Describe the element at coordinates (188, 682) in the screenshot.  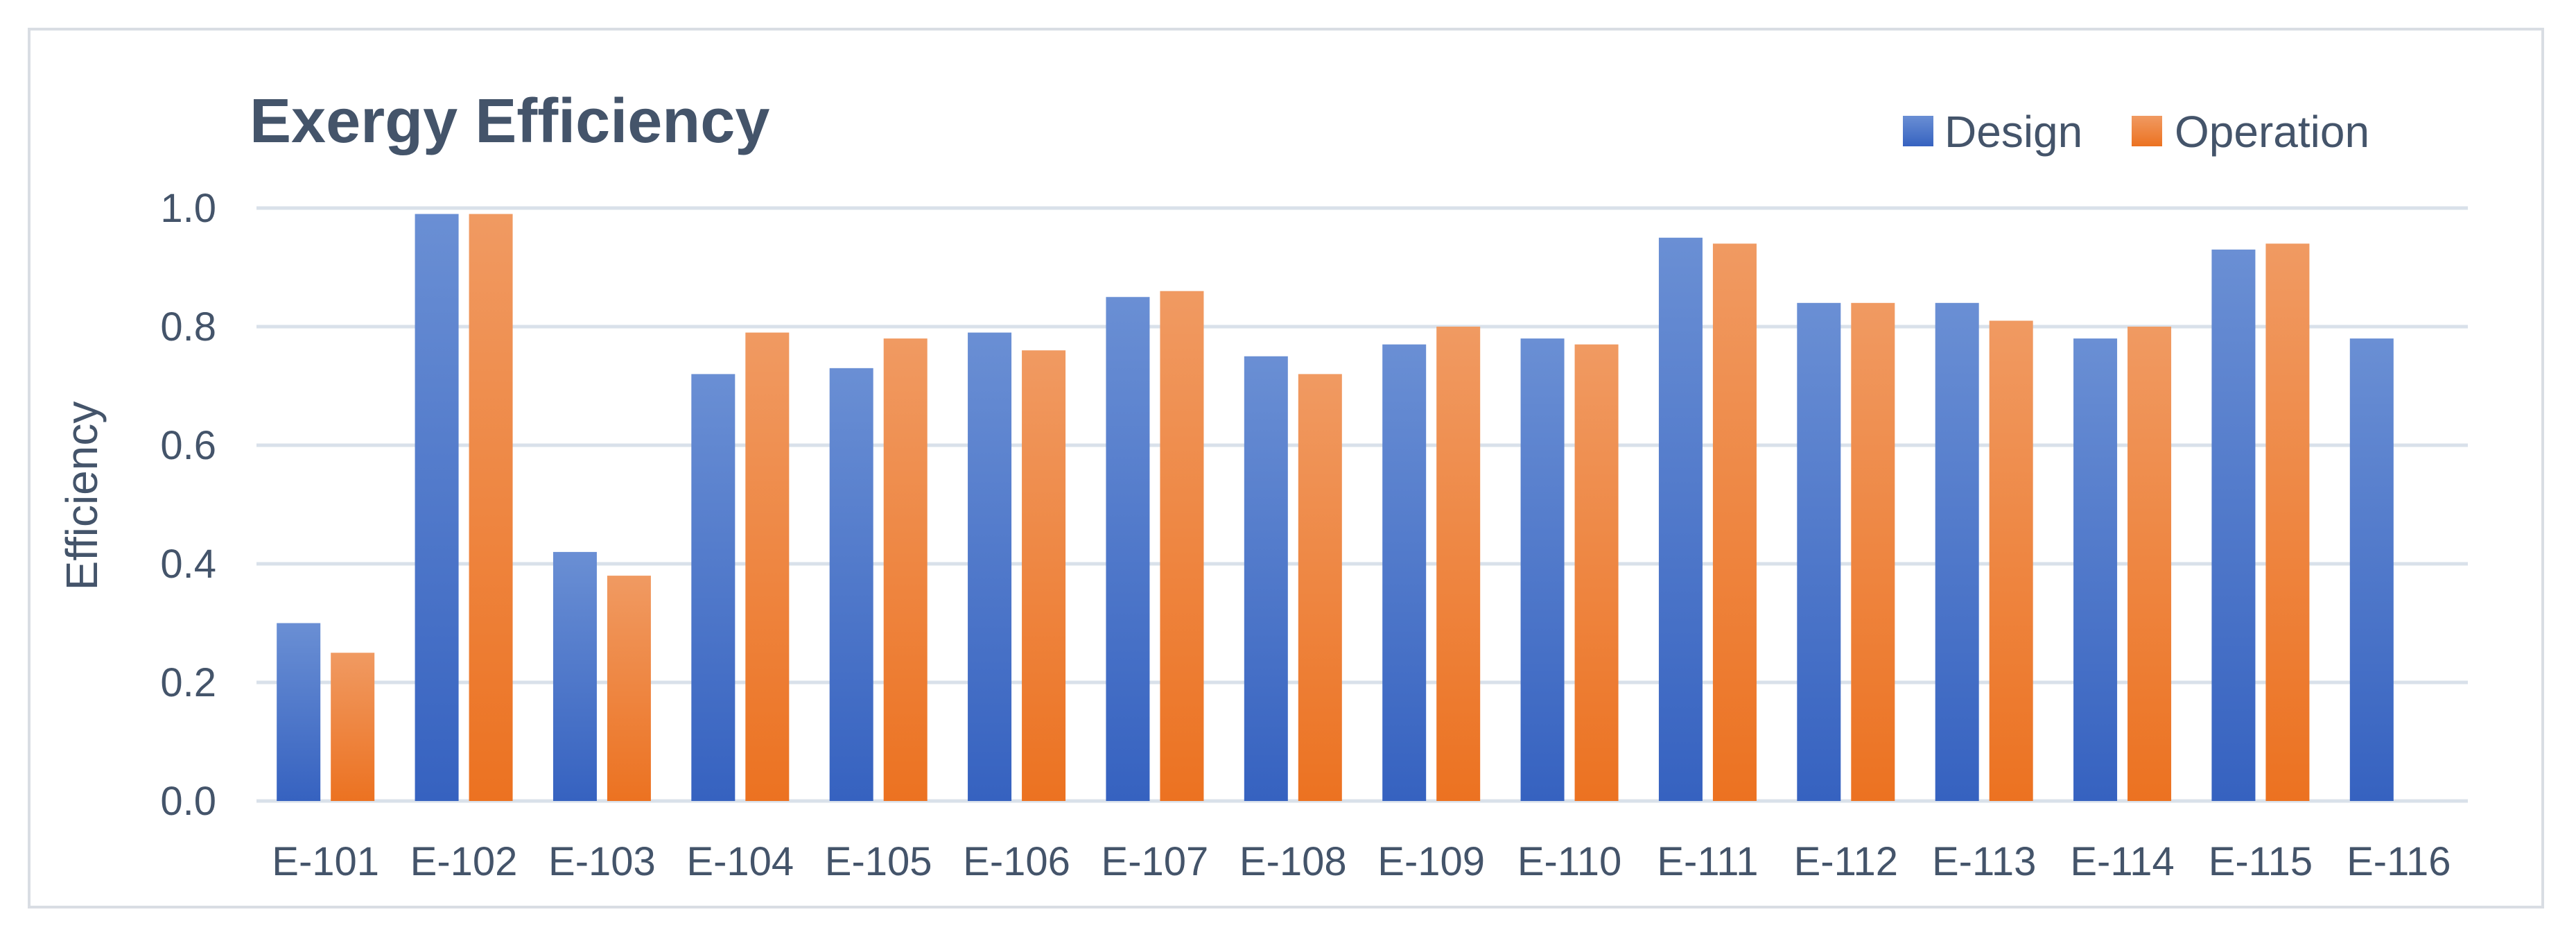
I see `y-tick-label: 0.2` at that location.